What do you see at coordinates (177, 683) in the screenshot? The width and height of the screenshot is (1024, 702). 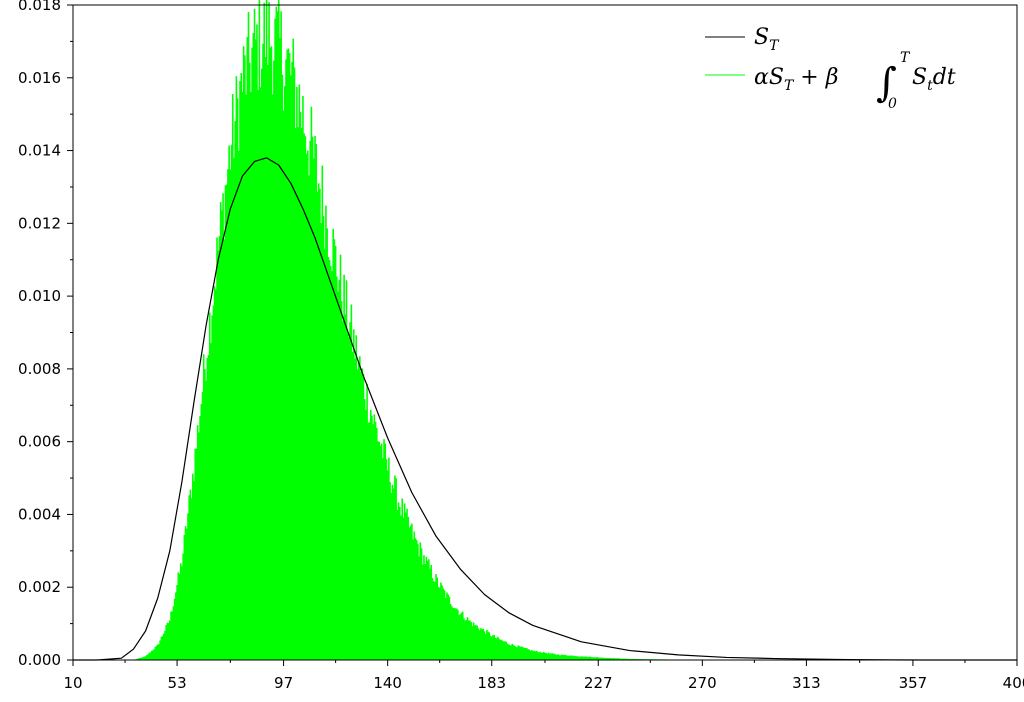 I see `x-tick-label: 53` at bounding box center [177, 683].